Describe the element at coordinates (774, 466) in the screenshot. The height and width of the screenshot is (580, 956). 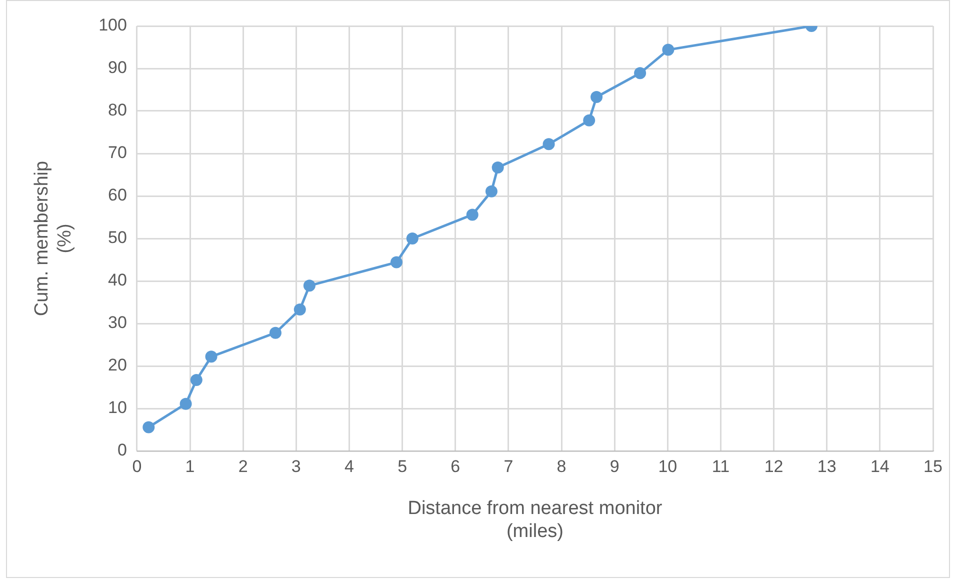
I see `x-tick-label: 12` at that location.